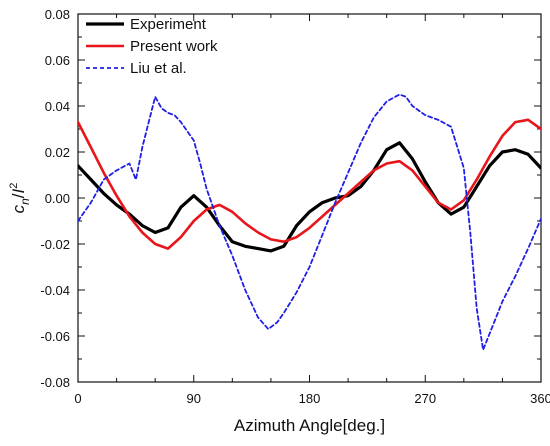 This screenshot has width=550, height=446. Describe the element at coordinates (425, 398) in the screenshot. I see `x-tick-label: 270` at that location.